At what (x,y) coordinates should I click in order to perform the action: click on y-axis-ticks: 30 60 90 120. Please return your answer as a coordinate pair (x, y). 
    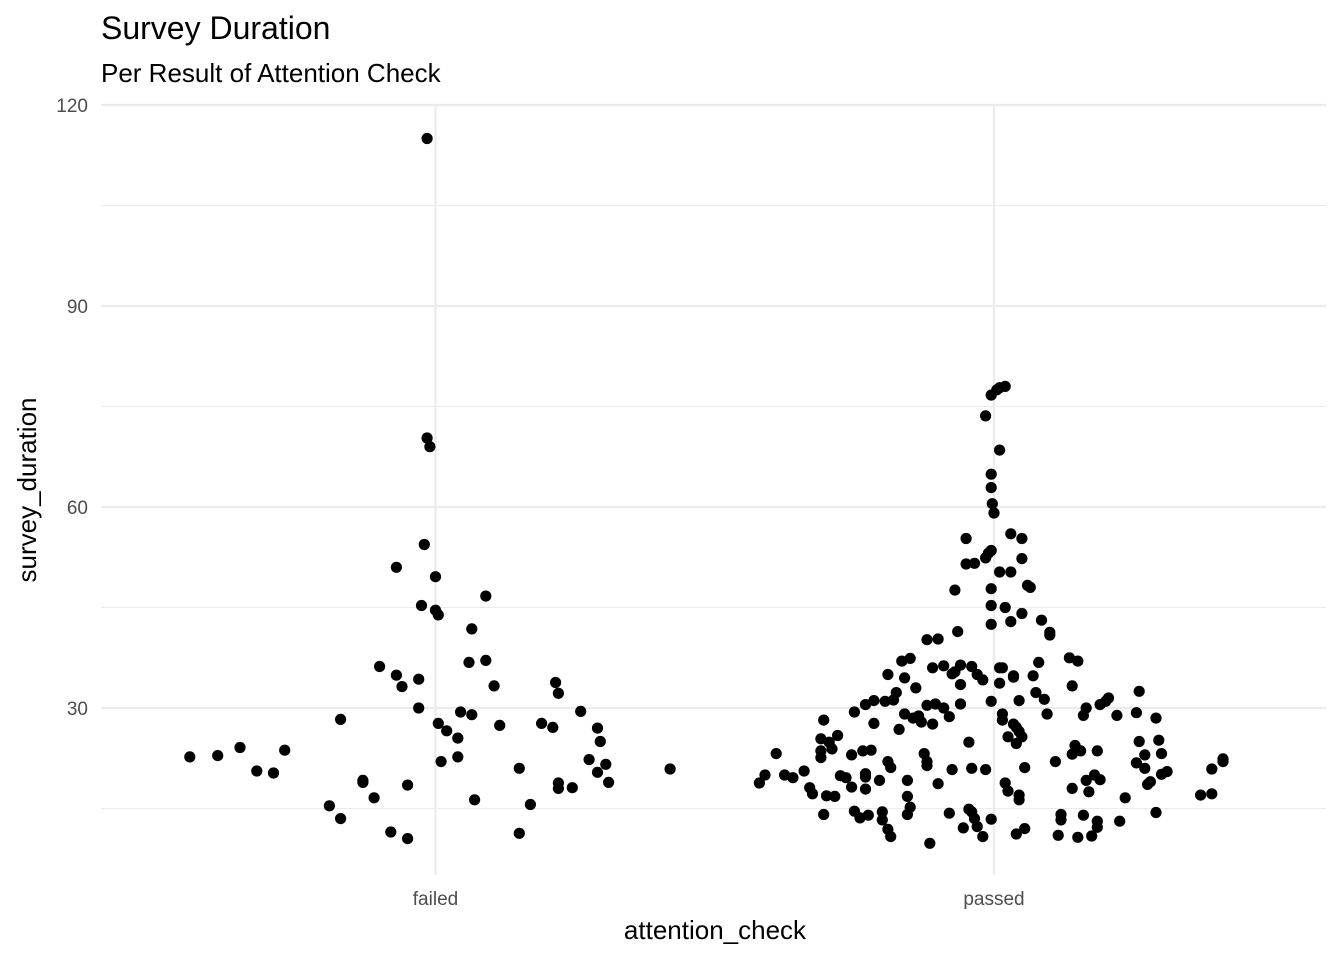
    Looking at the image, I should click on (72, 408).